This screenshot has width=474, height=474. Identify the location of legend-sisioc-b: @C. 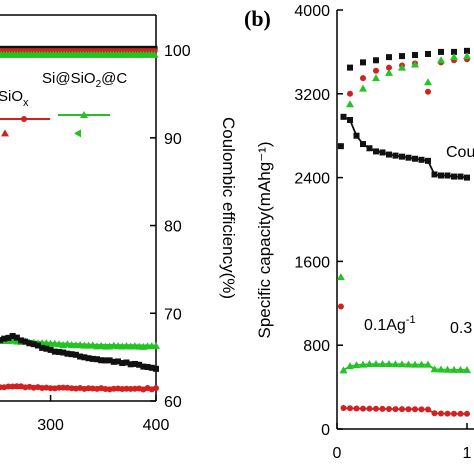
(114, 78).